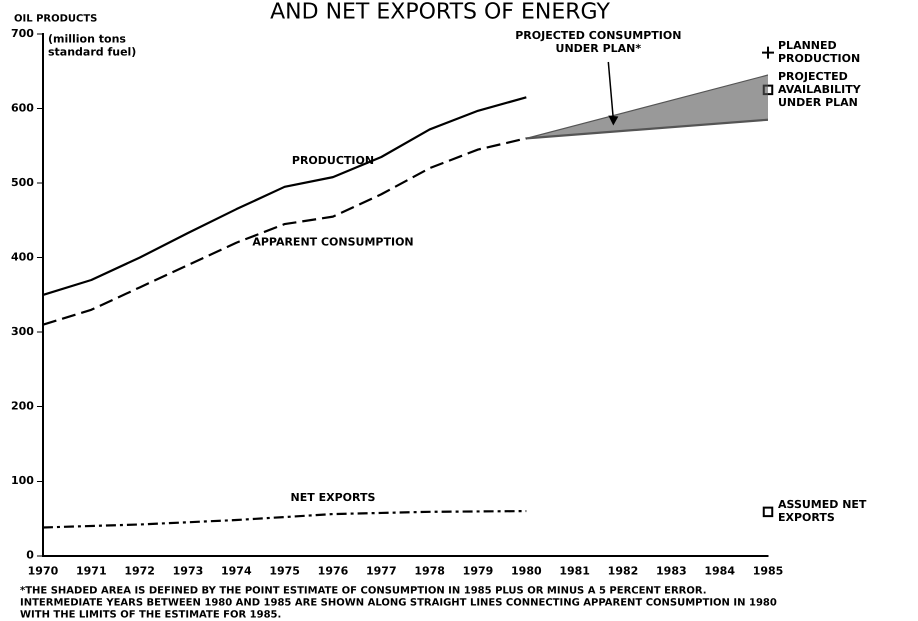 Image resolution: width=918 pixels, height=621 pixels. I want to click on x-tick-label: 1975, so click(284, 571).